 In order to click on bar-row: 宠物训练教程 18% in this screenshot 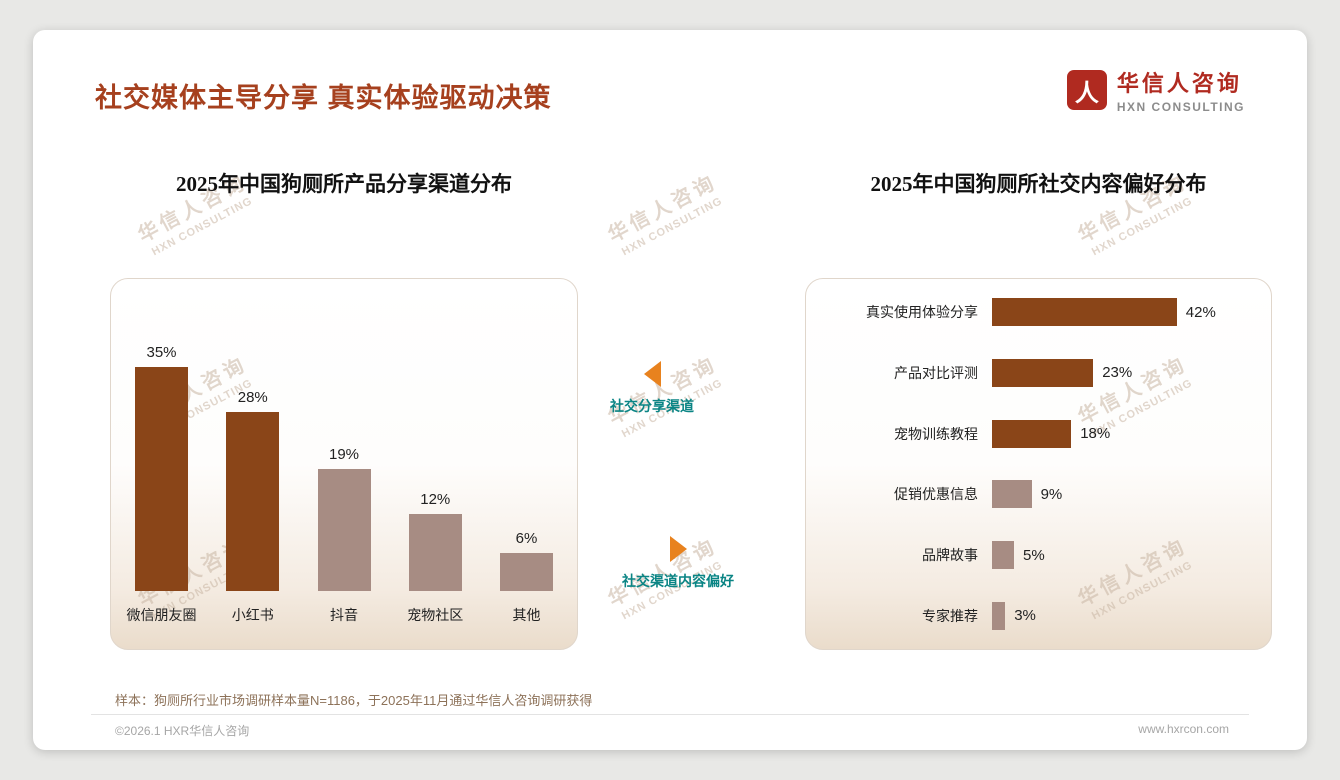, I will do `click(1040, 434)`.